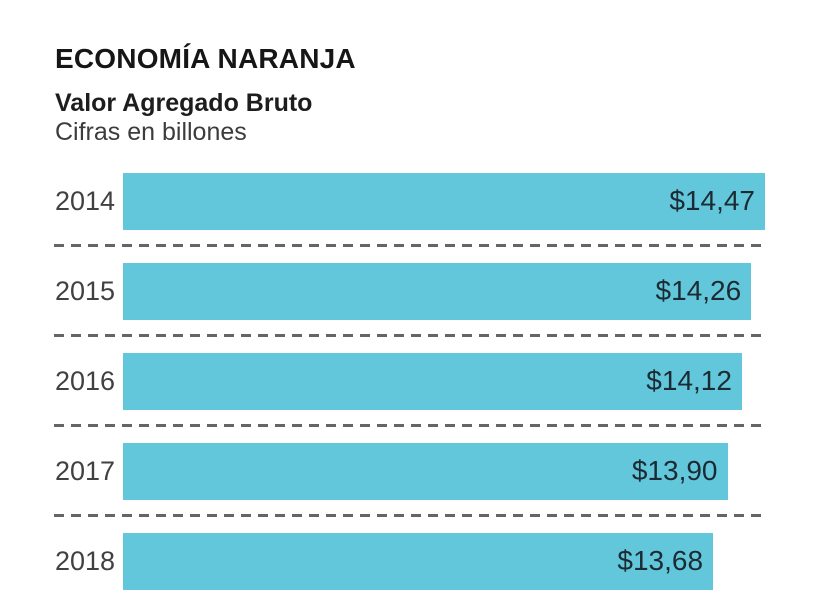 This screenshot has height=608, width=816. What do you see at coordinates (184, 102) in the screenshot?
I see `chart-subtitle: Valor Agregado Bruto` at bounding box center [184, 102].